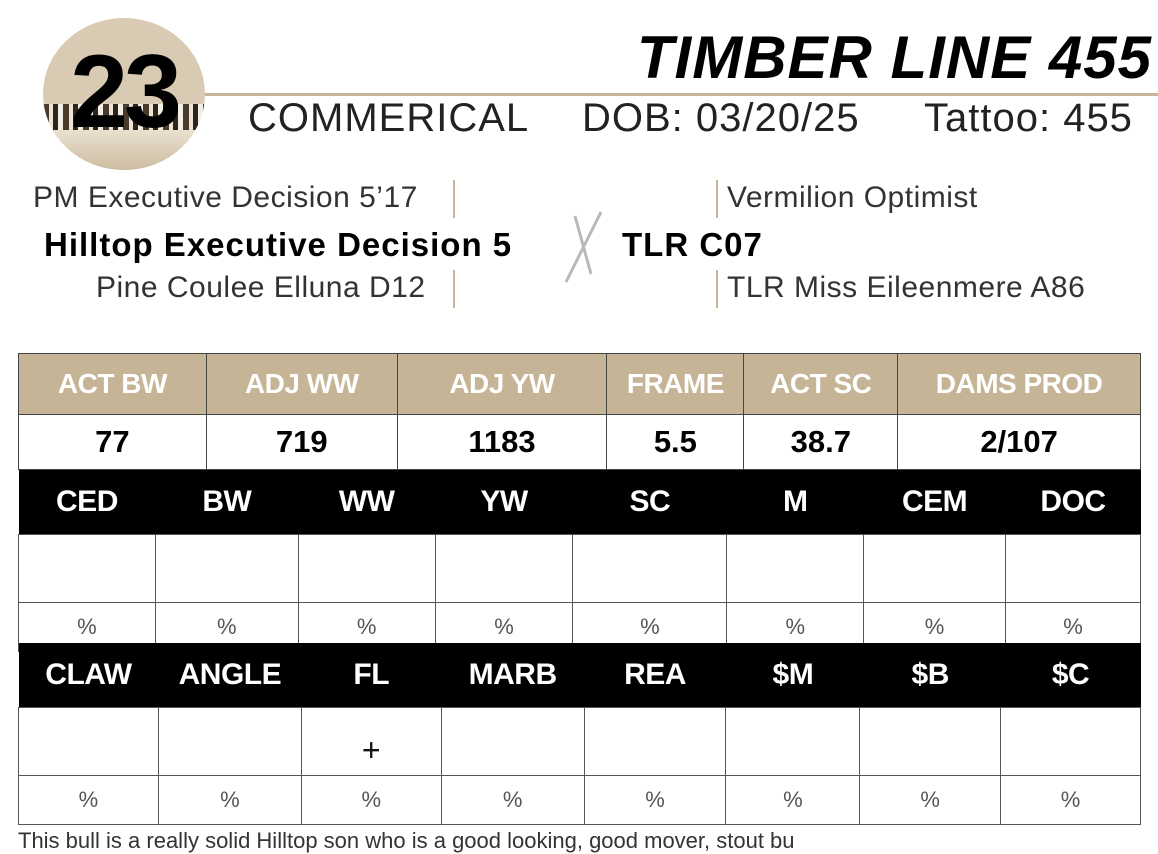  What do you see at coordinates (301, 384) in the screenshot?
I see `performance-header: ADJ WW` at bounding box center [301, 384].